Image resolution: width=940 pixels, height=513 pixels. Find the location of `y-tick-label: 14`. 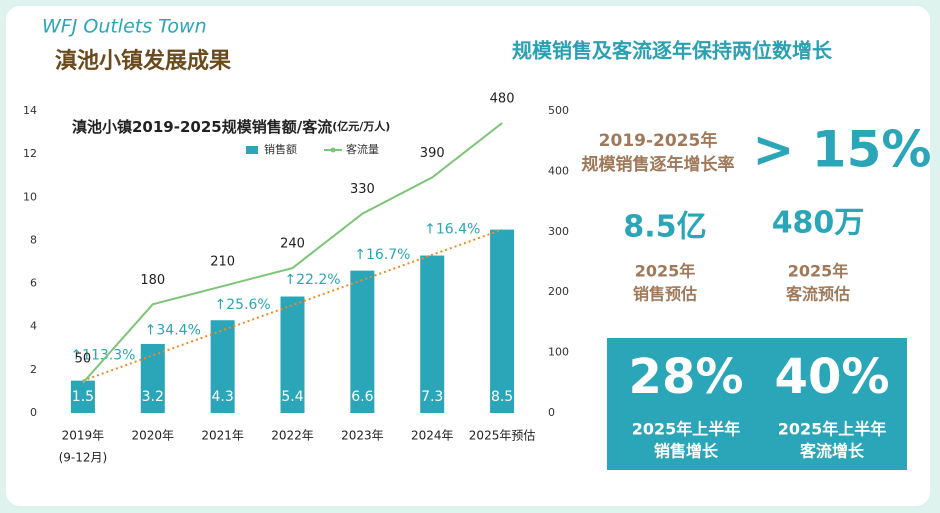

y-tick-label: 14 is located at coordinates (30, 110).